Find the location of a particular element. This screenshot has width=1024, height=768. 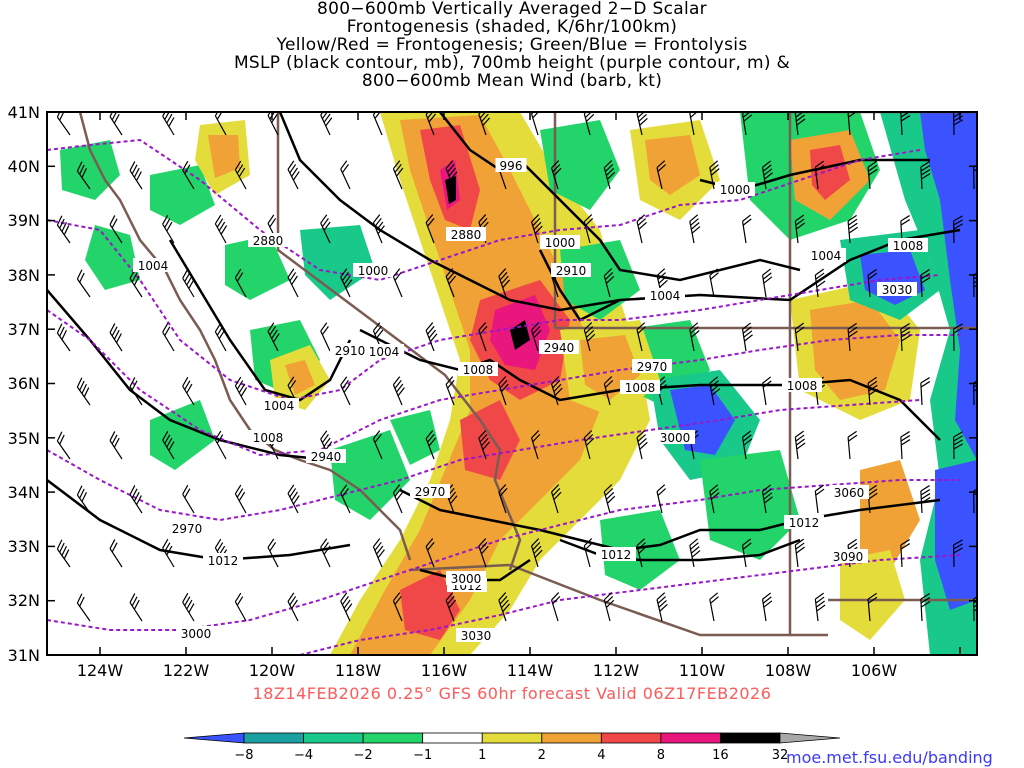

colorbar-tick-label: −1 is located at coordinates (422, 755).